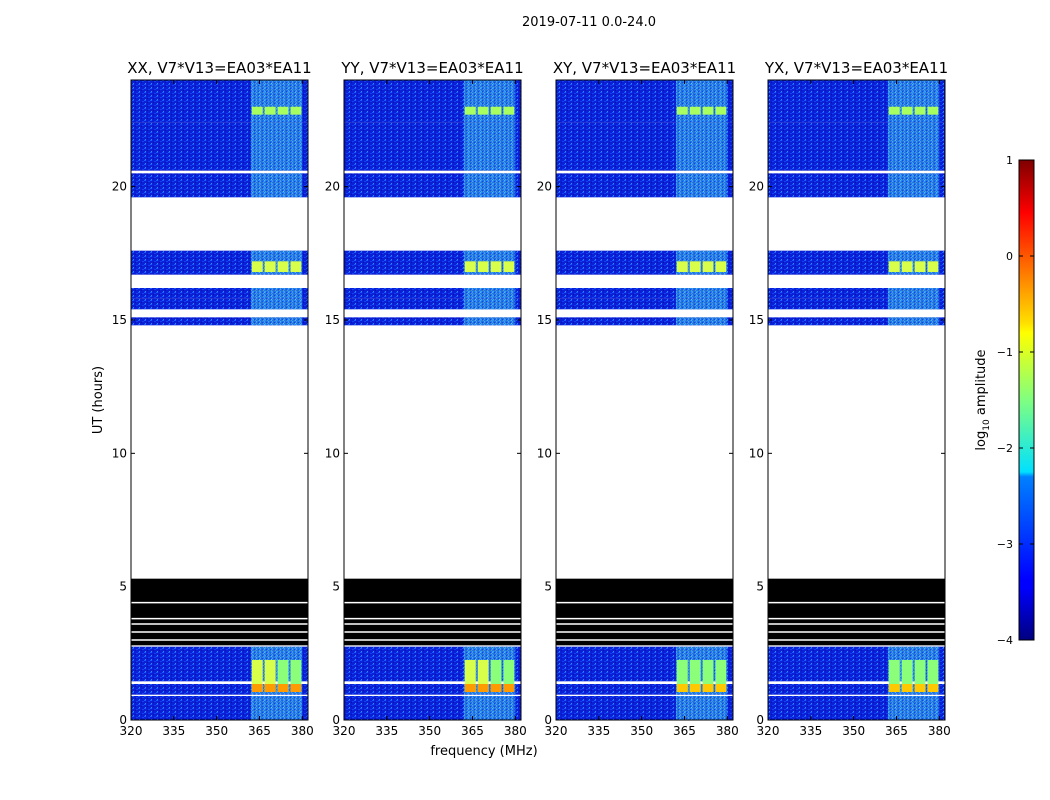  What do you see at coordinates (589, 22) in the screenshot?
I see `figure-title: 2019-07-11 0.0-24.0` at bounding box center [589, 22].